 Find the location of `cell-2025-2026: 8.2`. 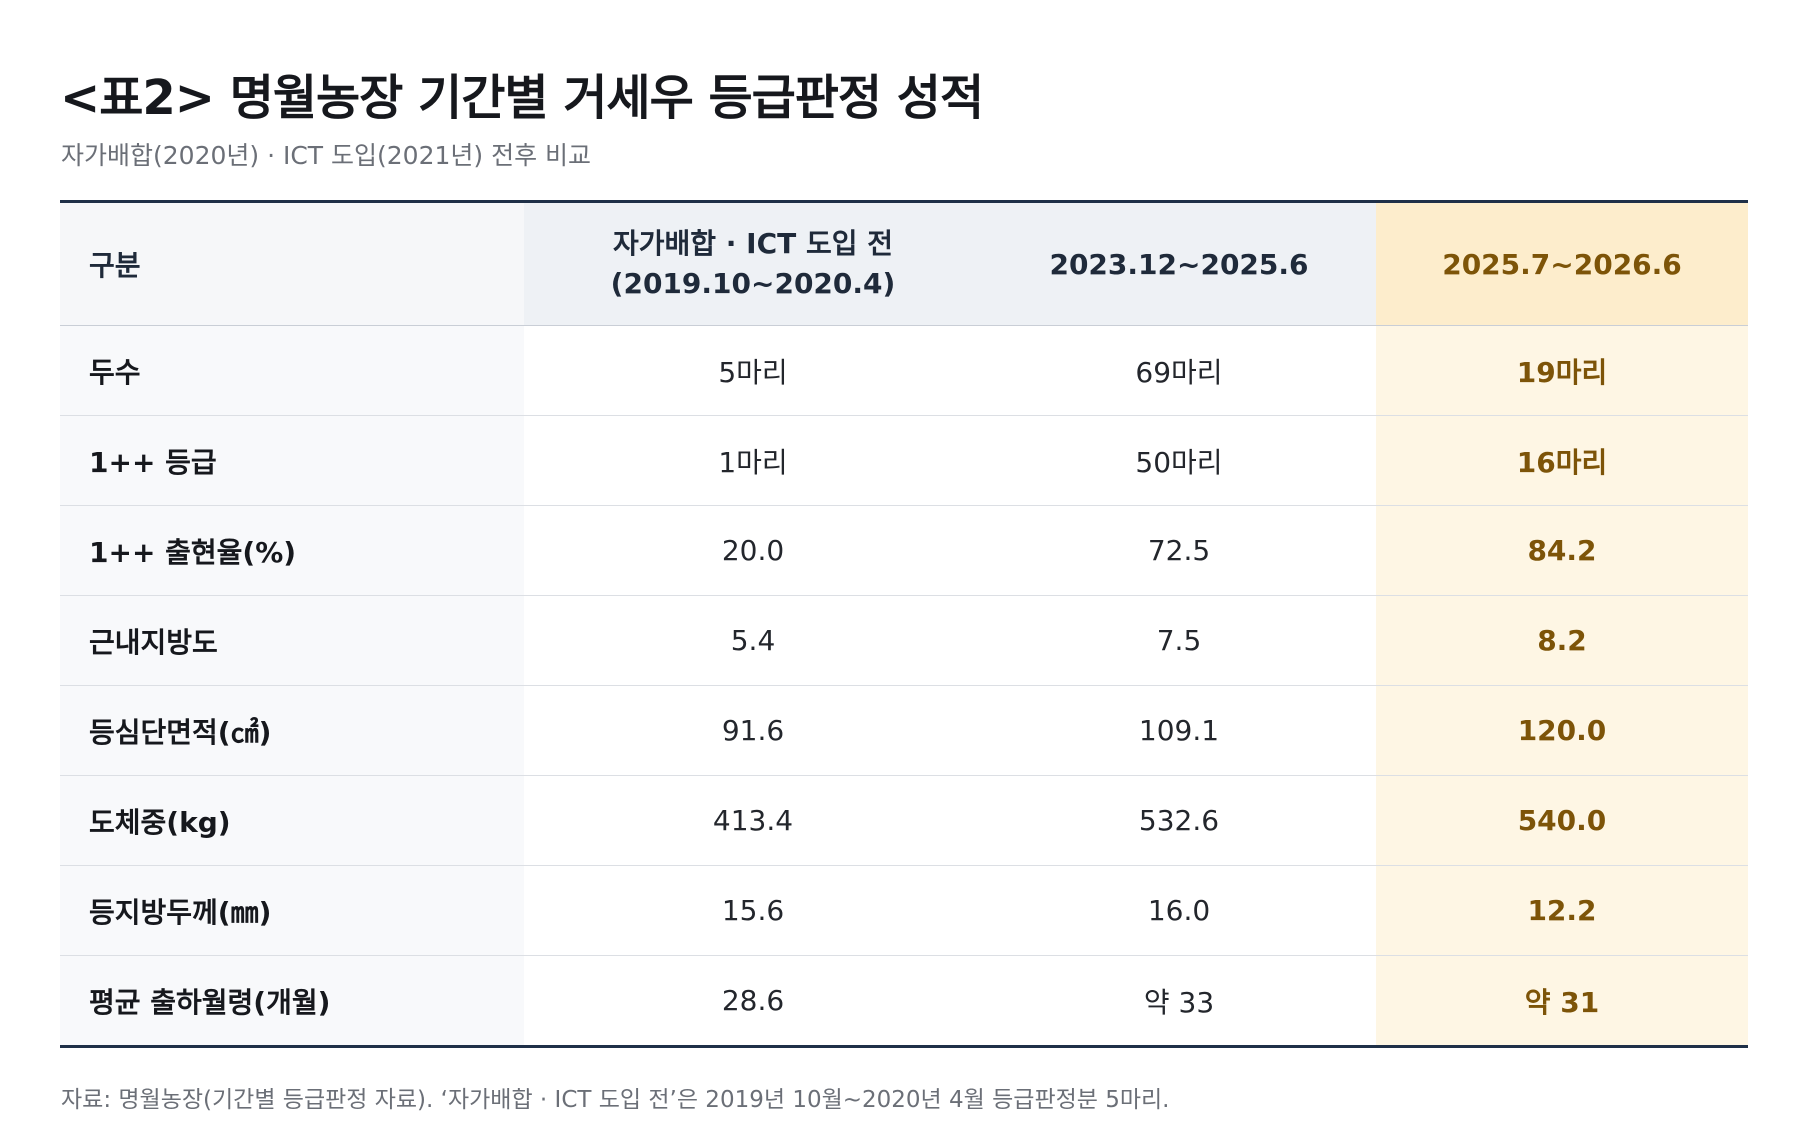

cell-2025-2026: 8.2 is located at coordinates (1562, 640).